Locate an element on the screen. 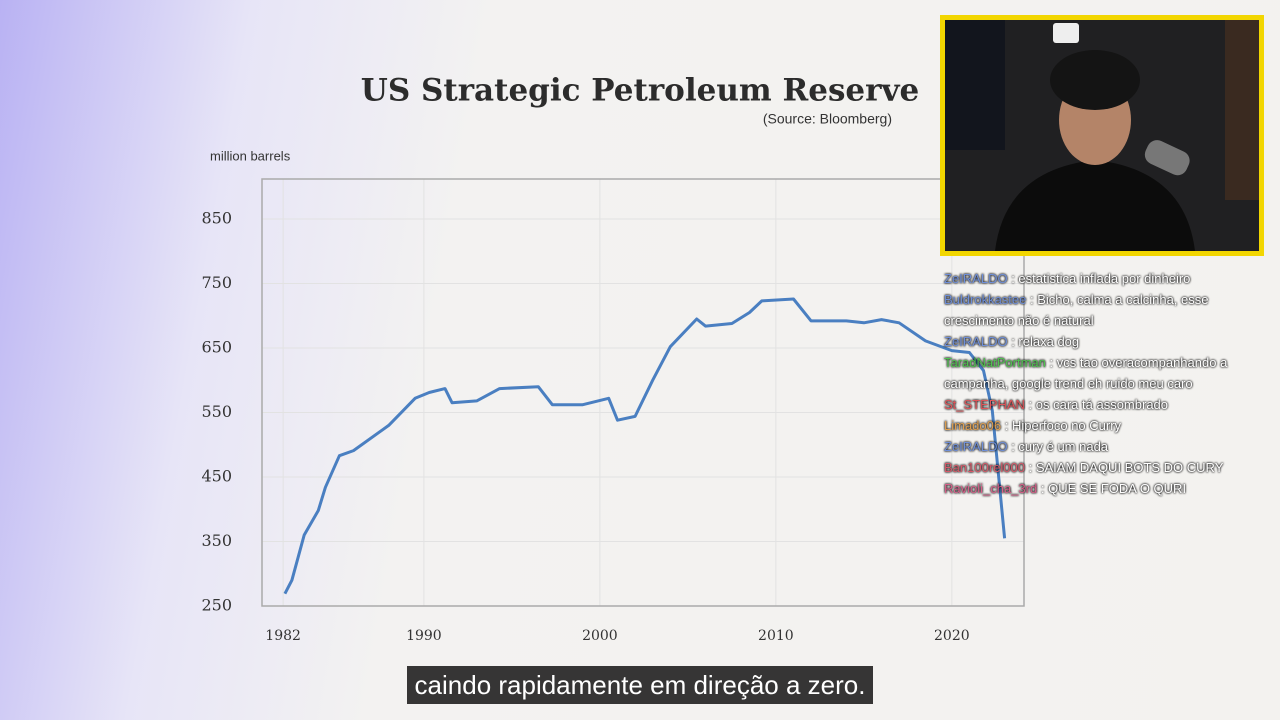 The image size is (1280, 720). chat-message: St_STEPHAN : os cara tá assombrado is located at coordinates (1094, 404).